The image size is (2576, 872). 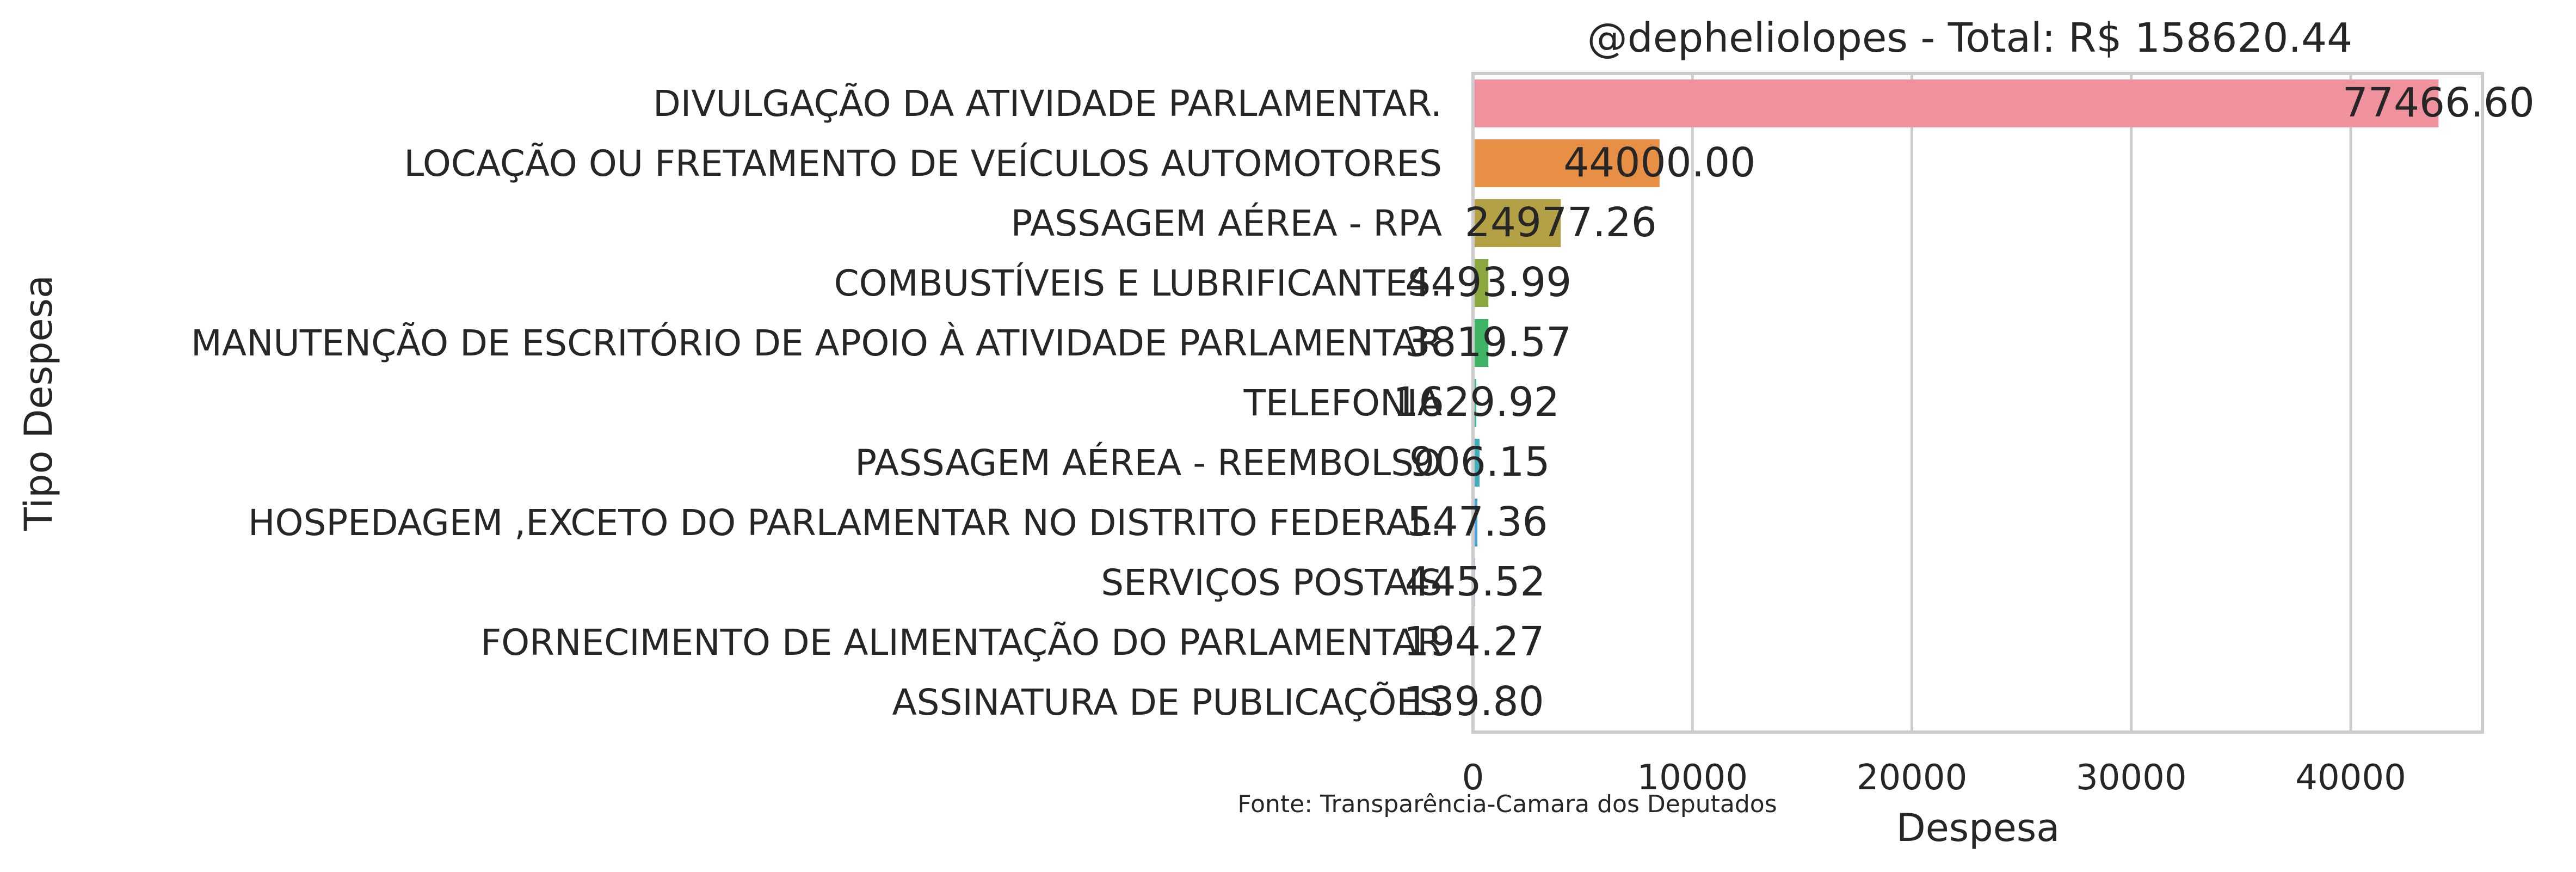 I want to click on chart-title: @depheliolopes - Total: R$ 158620.44, so click(x=1969, y=38).